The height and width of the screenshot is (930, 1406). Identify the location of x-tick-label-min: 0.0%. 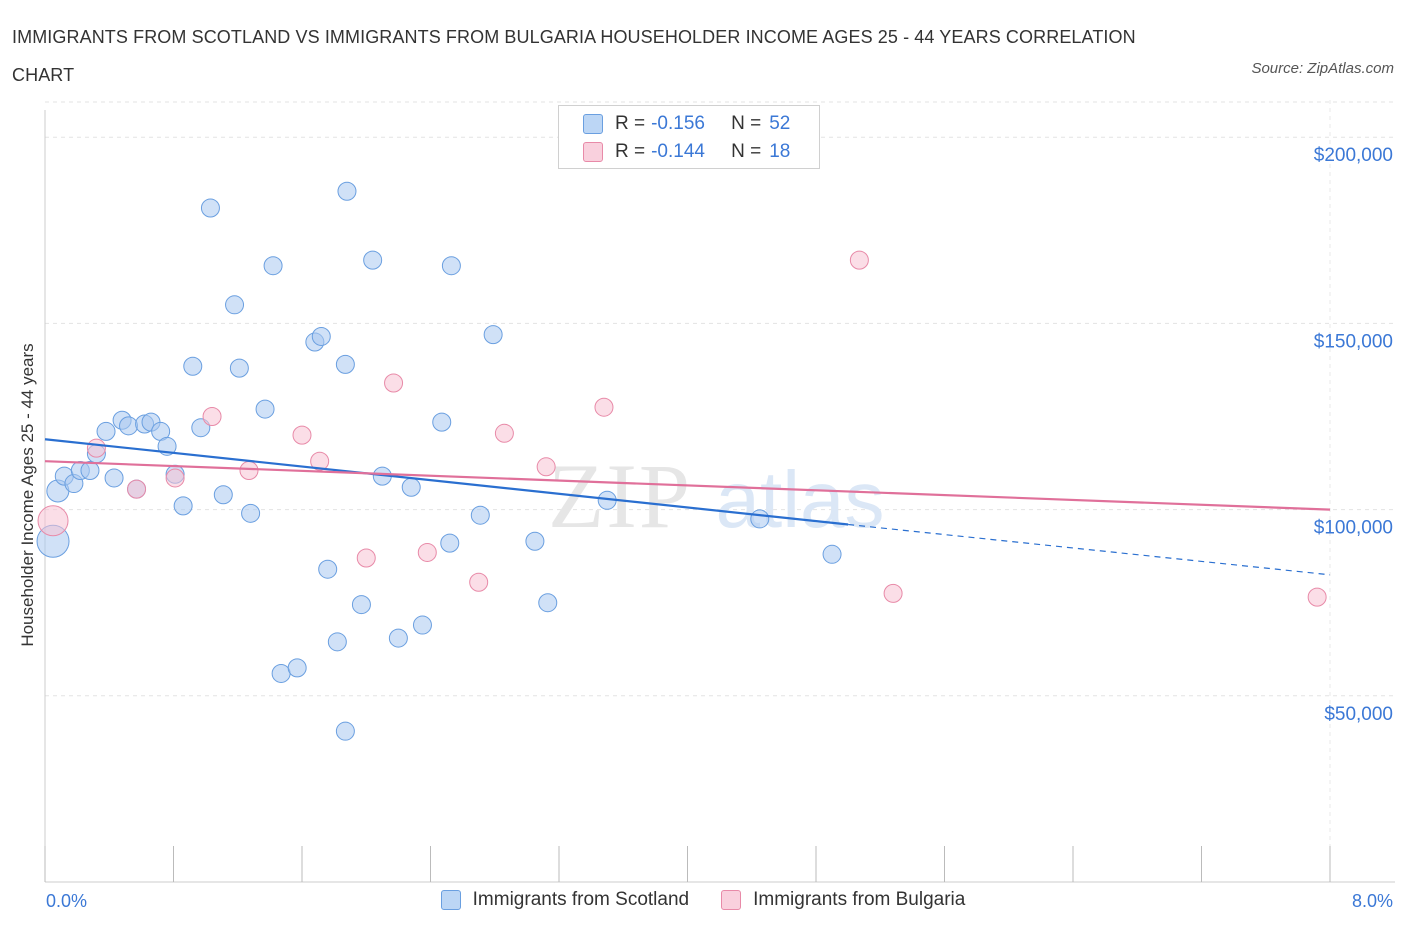
(67, 901).